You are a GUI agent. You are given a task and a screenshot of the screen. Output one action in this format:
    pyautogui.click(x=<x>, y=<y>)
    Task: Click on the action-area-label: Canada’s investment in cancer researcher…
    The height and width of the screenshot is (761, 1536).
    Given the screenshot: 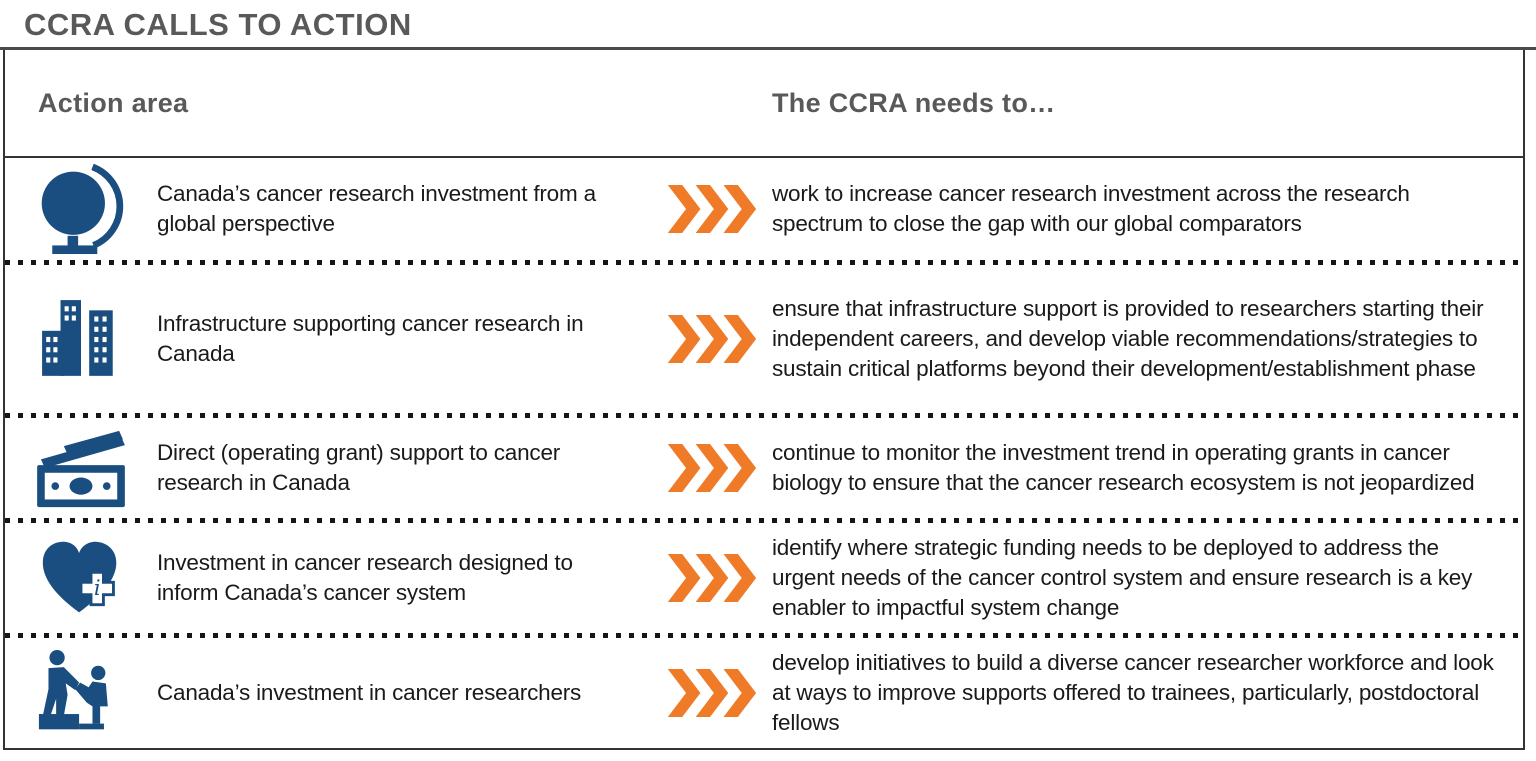 What is the action you would take?
    pyautogui.click(x=369, y=692)
    